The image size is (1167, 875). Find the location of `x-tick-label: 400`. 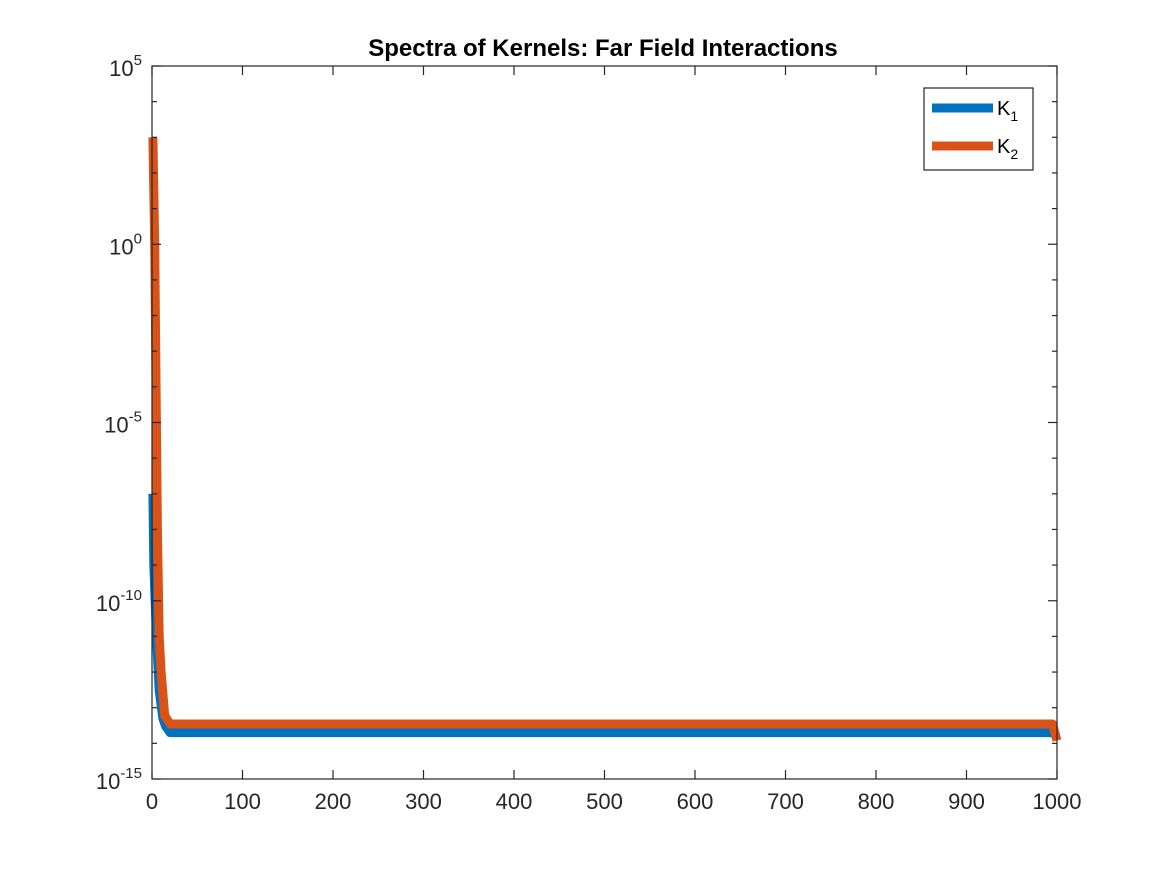

x-tick-label: 400 is located at coordinates (514, 801).